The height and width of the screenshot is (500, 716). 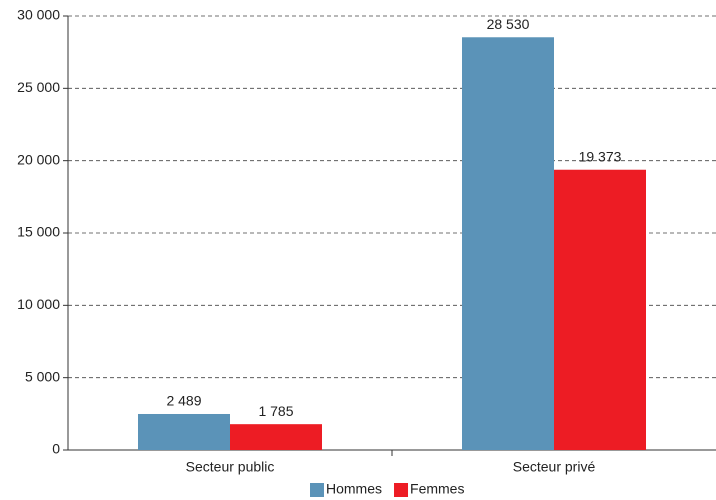 I want to click on y-tick-label: 30 000, so click(x=38, y=15).